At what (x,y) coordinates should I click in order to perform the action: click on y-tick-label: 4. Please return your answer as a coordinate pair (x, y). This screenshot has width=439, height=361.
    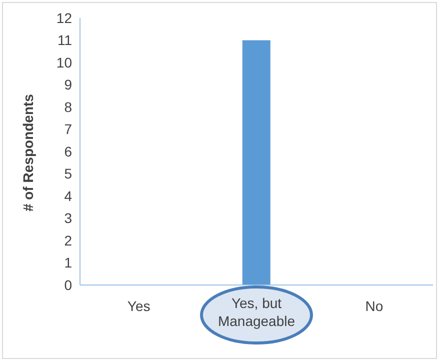
    Looking at the image, I should click on (68, 196).